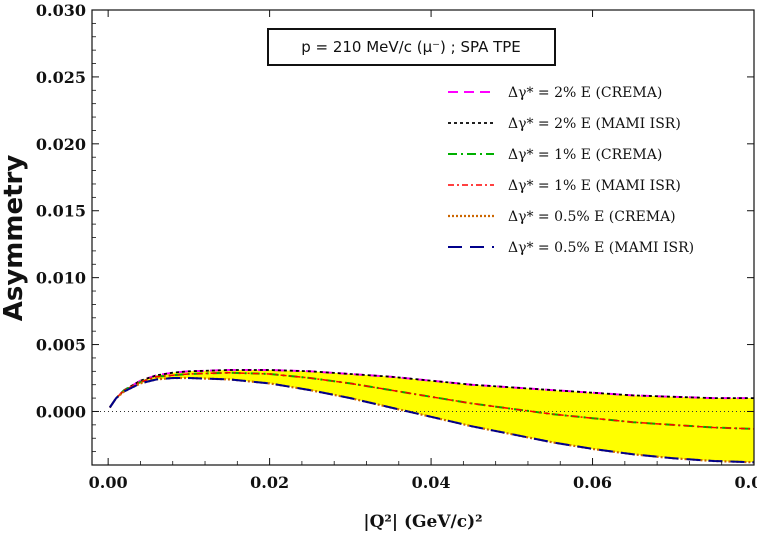 The height and width of the screenshot is (533, 757). Describe the element at coordinates (61, 77) in the screenshot. I see `y-tick-label: 0.025` at that location.